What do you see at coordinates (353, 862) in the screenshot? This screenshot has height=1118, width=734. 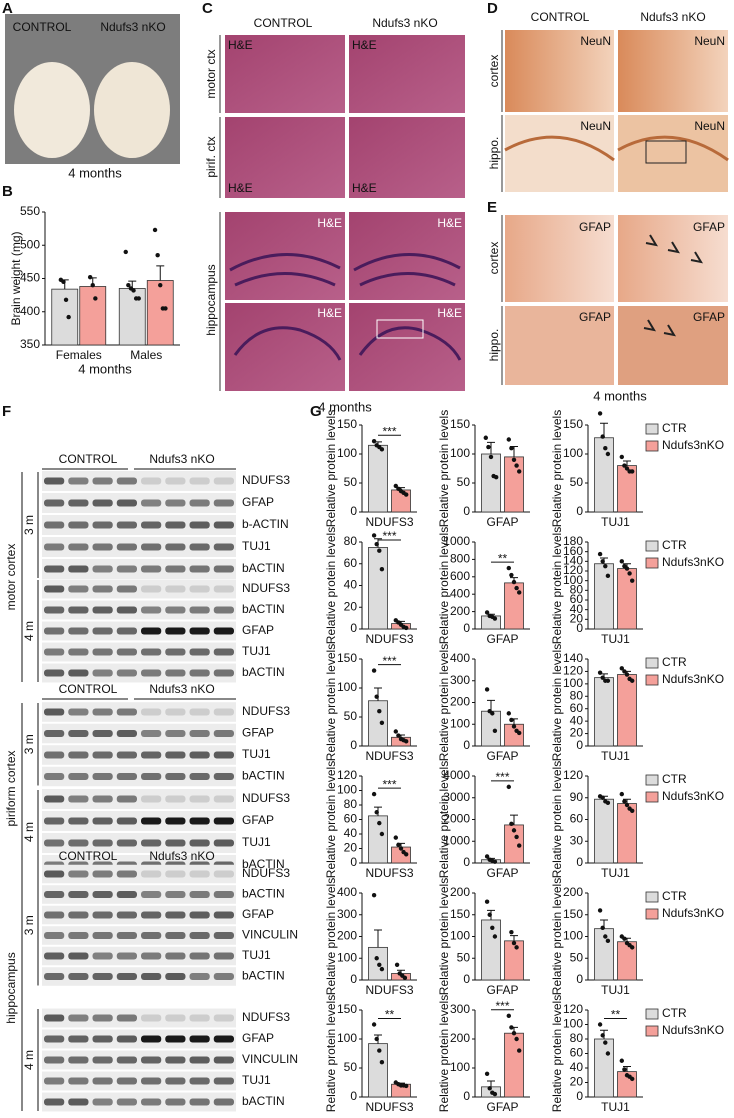 I see `y-tick-label: 0` at bounding box center [353, 862].